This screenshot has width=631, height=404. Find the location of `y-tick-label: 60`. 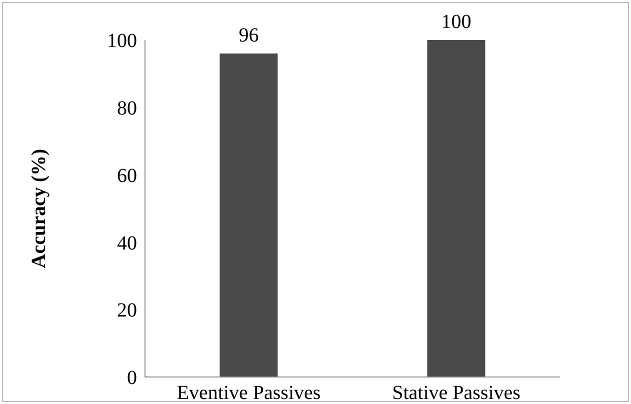

y-tick-label: 60 is located at coordinates (127, 175).